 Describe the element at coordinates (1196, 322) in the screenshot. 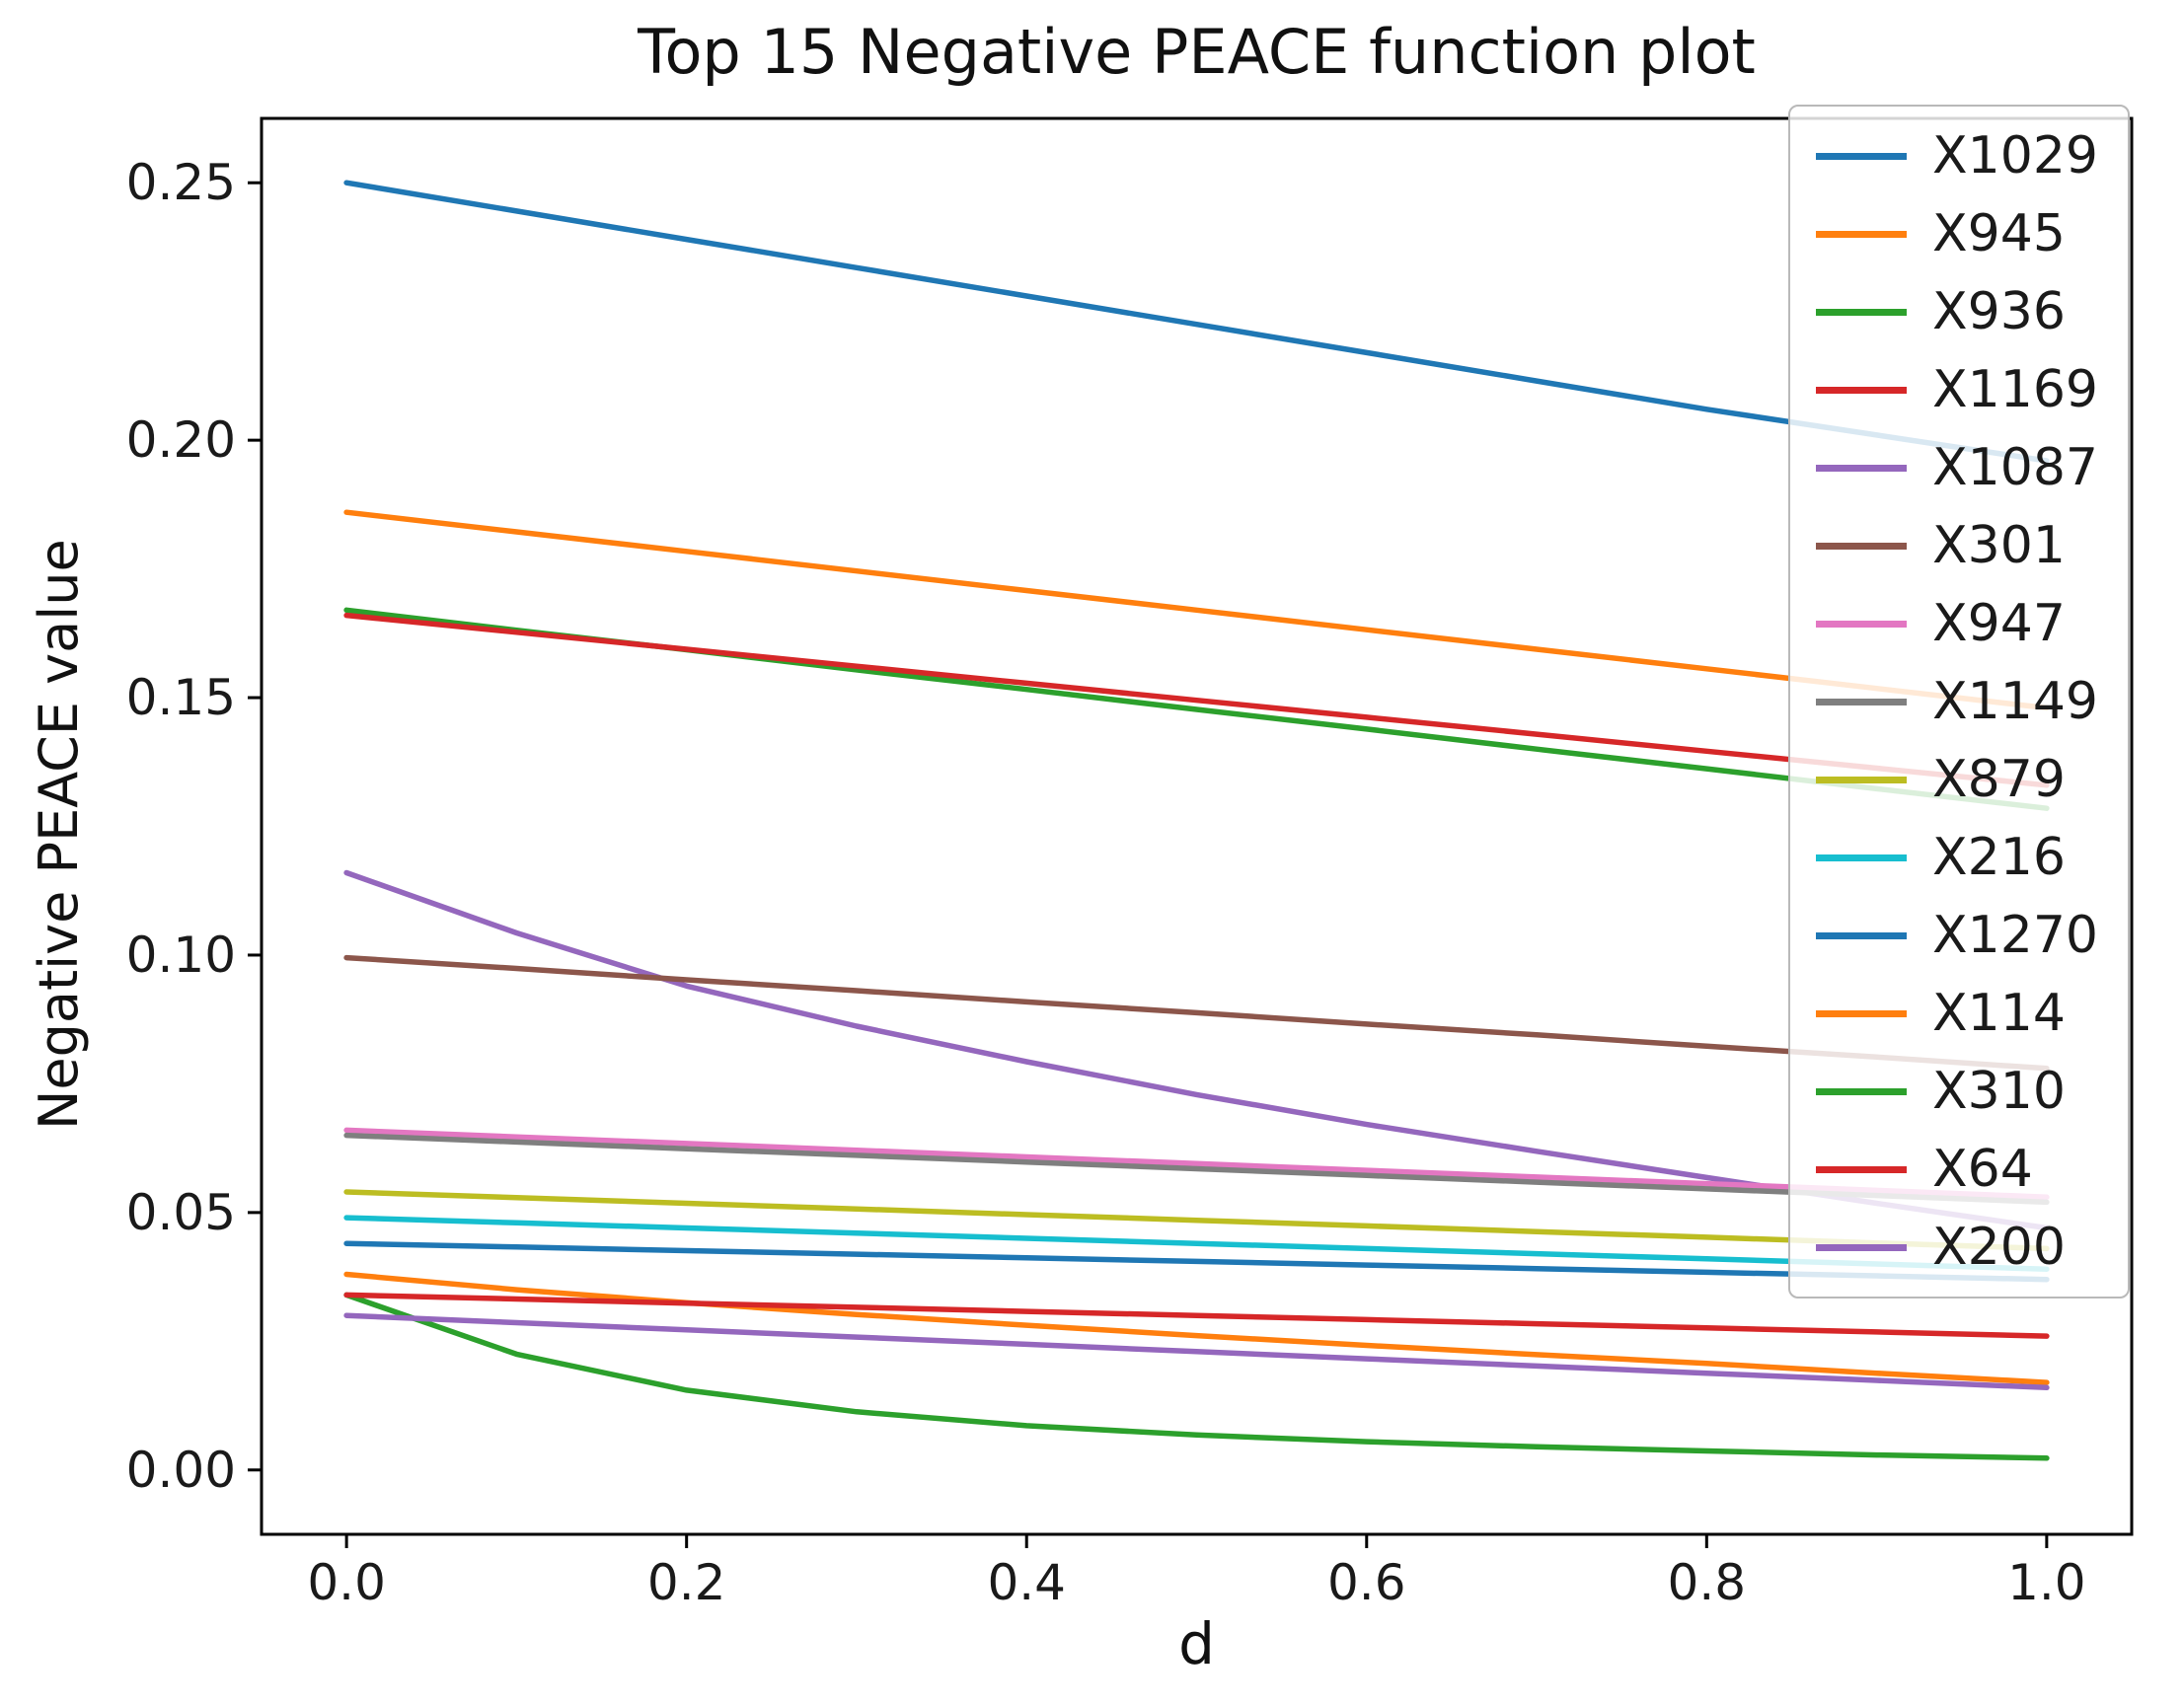

I see `series-line-X1029` at that location.